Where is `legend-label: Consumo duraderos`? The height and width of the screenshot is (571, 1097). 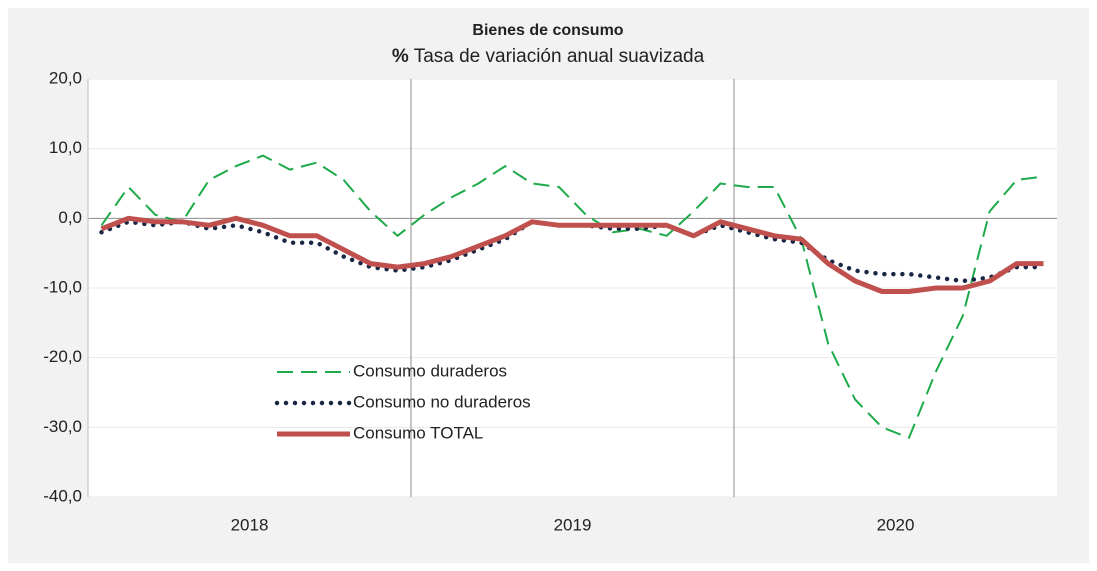 legend-label: Consumo duraderos is located at coordinates (430, 370).